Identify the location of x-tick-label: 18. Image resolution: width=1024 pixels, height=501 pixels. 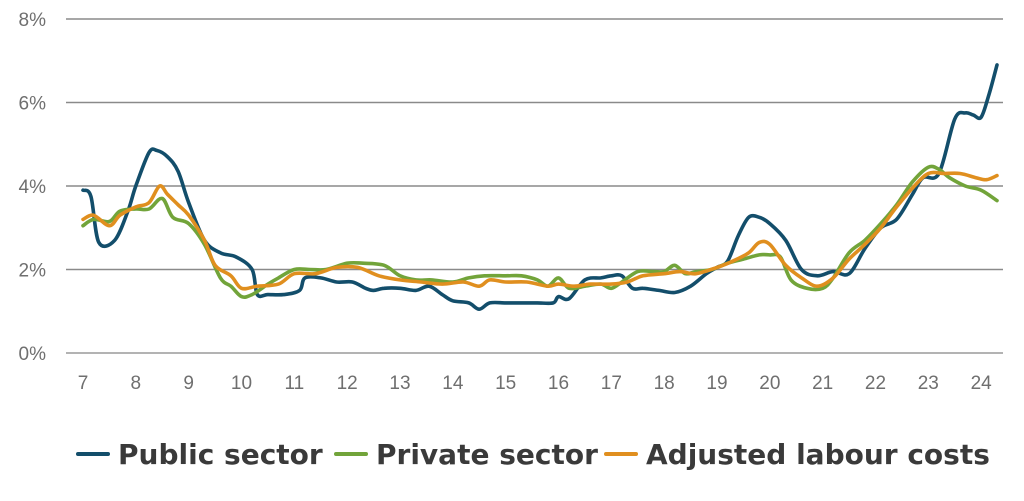
(664, 383).